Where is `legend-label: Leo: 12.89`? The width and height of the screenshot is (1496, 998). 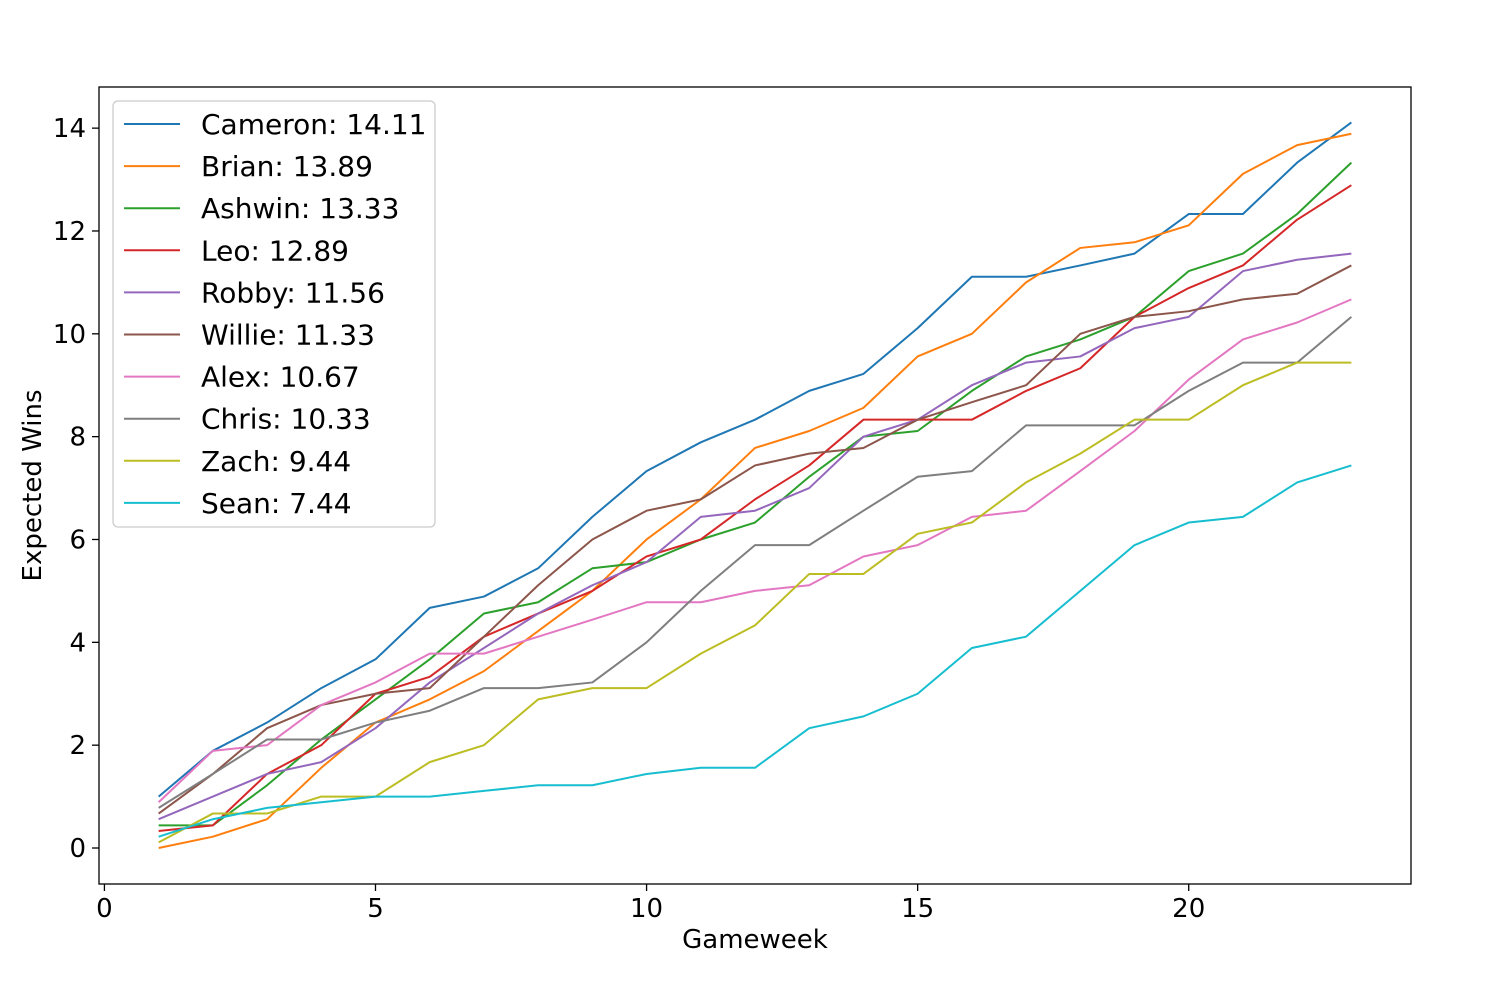
legend-label: Leo: 12.89 is located at coordinates (275, 250).